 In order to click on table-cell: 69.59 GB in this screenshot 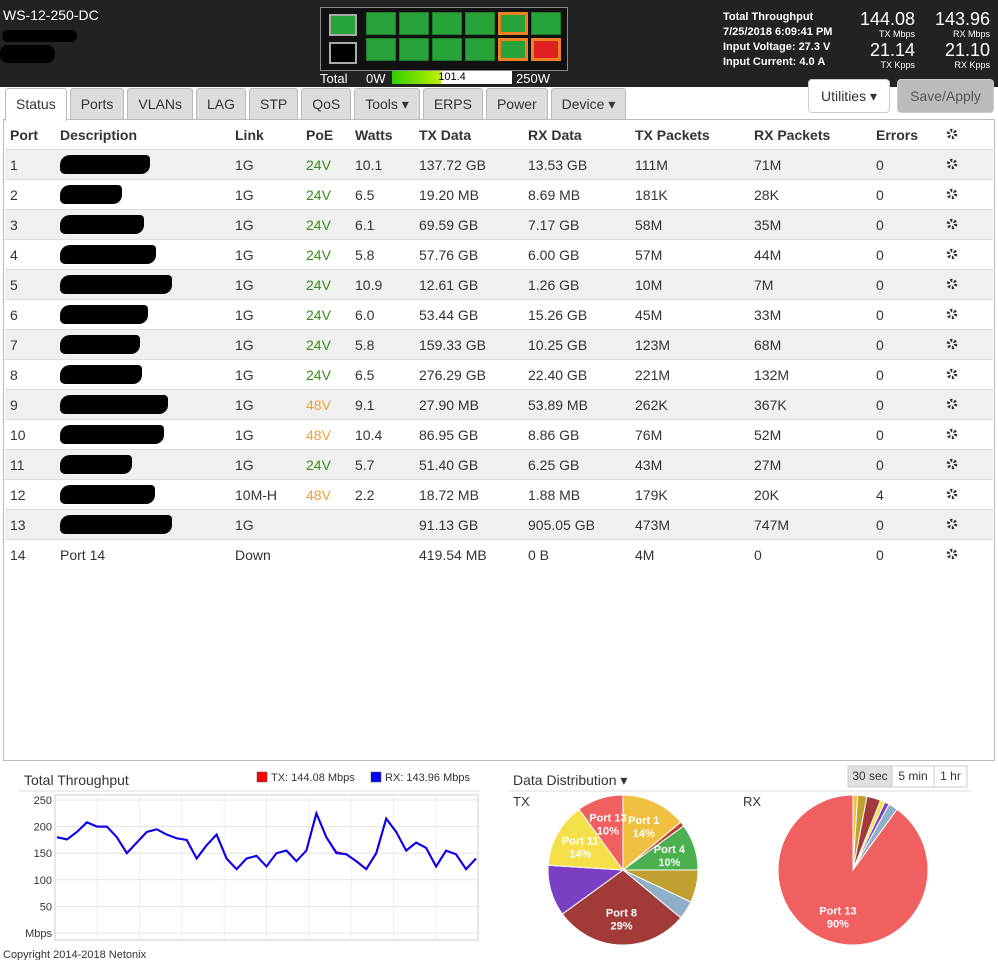, I will do `click(468, 224)`.